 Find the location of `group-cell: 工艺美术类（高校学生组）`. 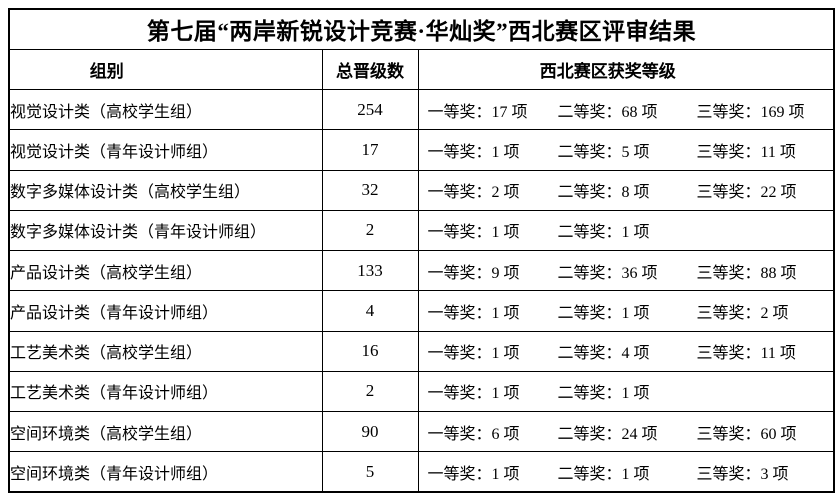

group-cell: 工艺美术类（高校学生组） is located at coordinates (165, 351).